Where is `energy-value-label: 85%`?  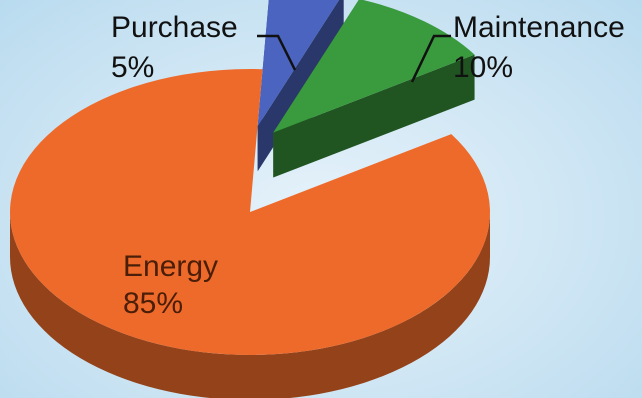
energy-value-label: 85% is located at coordinates (153, 303).